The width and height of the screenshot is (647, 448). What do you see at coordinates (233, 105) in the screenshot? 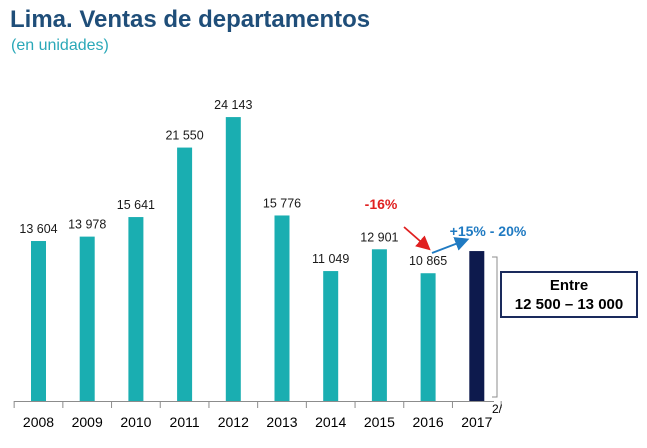
I see `data-label-2012: 24 143` at bounding box center [233, 105].